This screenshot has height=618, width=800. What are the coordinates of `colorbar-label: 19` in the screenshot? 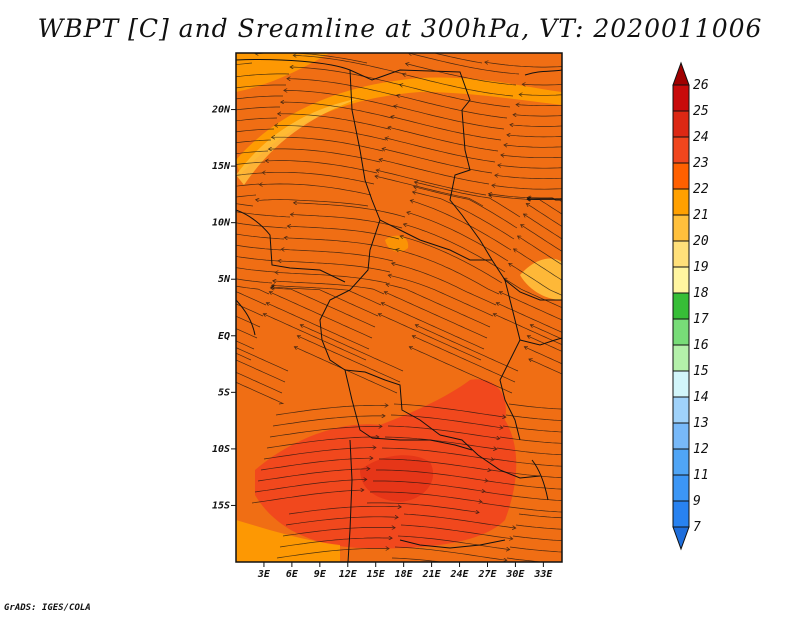 It's located at (701, 267).